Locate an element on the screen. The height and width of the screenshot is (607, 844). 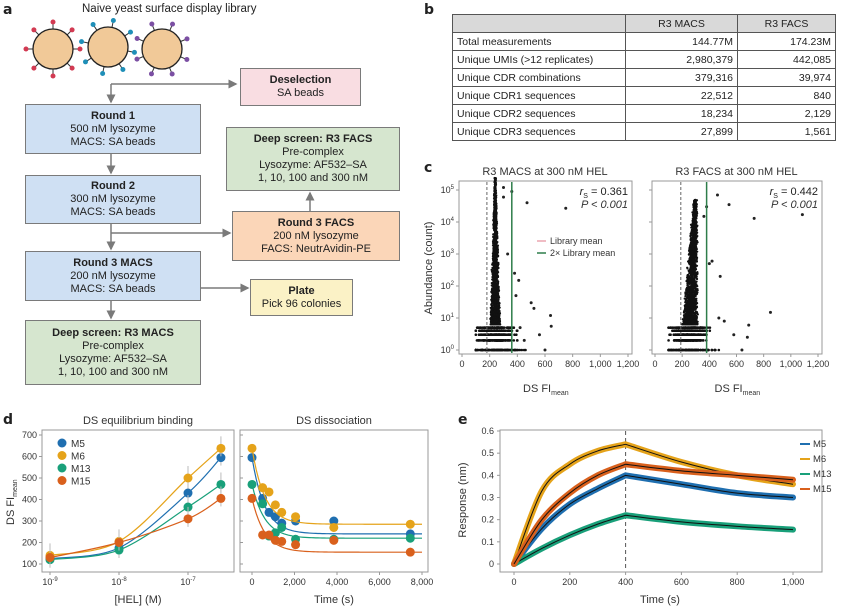
table-cell: 27,899 is located at coordinates (681, 131).